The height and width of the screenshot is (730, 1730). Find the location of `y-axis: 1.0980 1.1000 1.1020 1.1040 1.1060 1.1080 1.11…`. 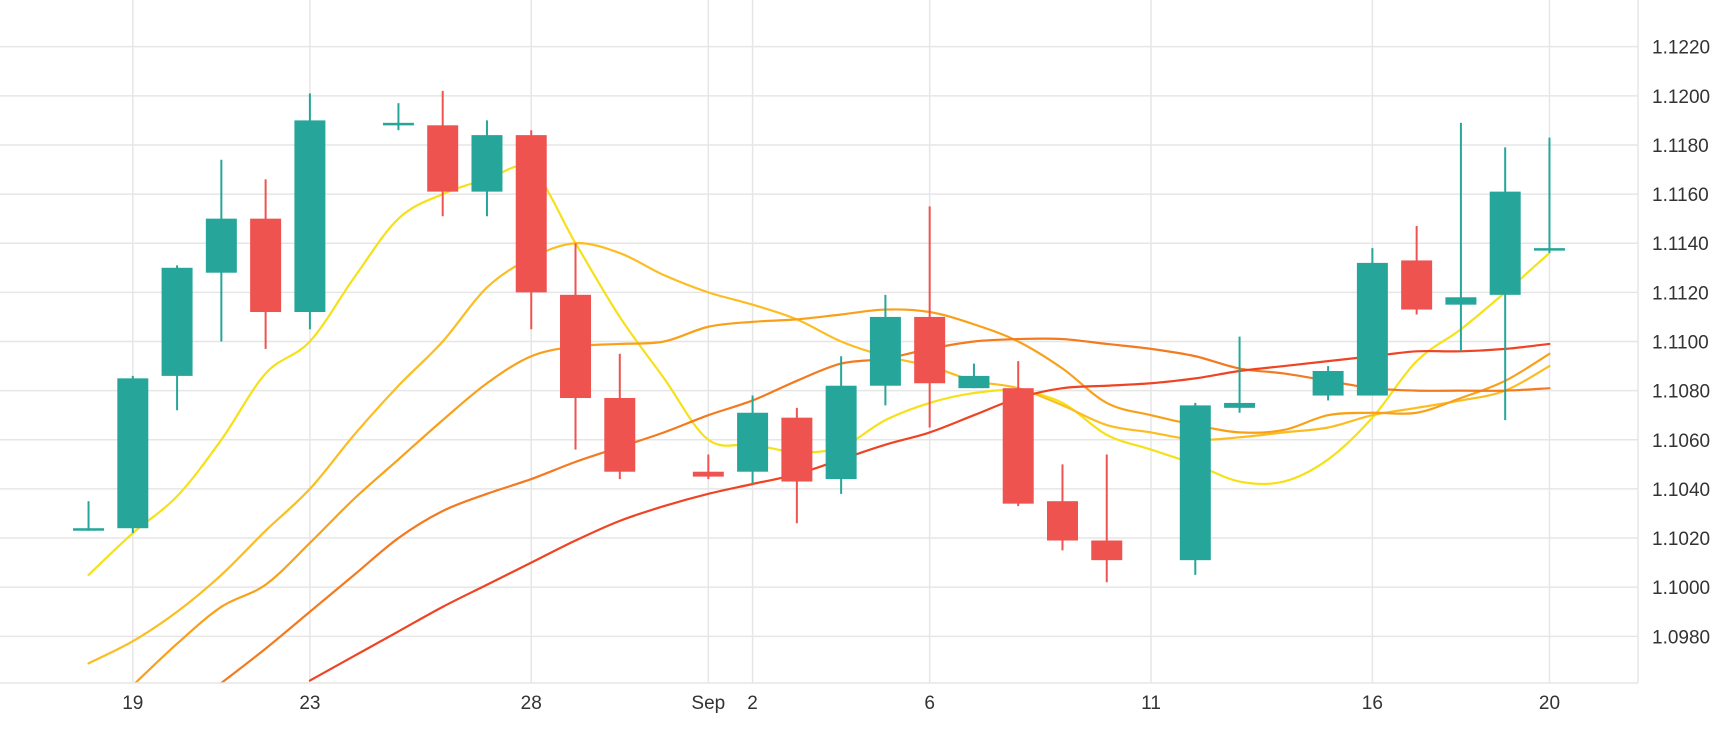

y-axis: 1.0980 1.1000 1.1020 1.1040 1.1060 1.1080 1.11… is located at coordinates (1673, 341).